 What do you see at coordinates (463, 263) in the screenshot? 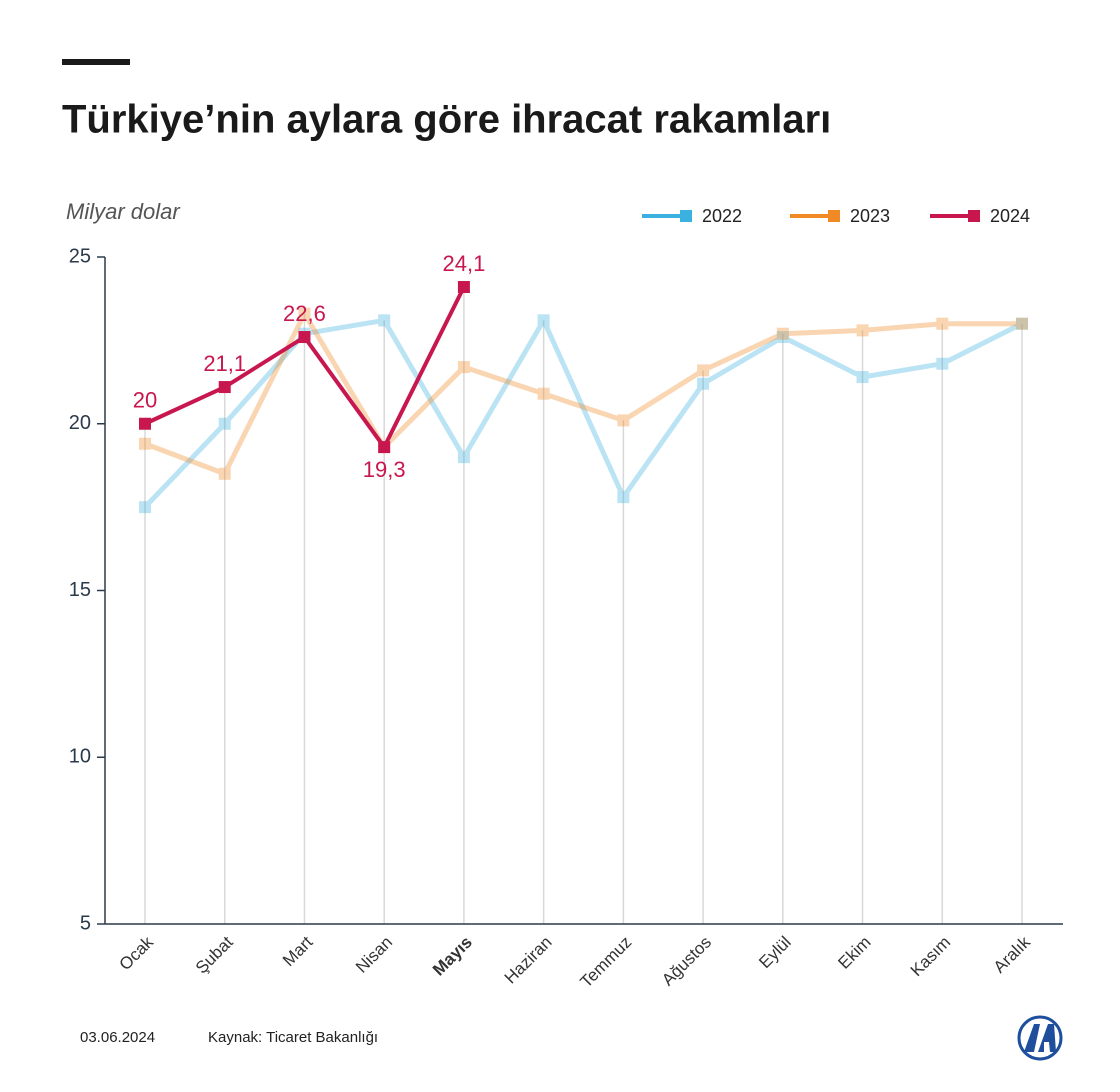
I see `value-label: 24,1` at bounding box center [463, 263].